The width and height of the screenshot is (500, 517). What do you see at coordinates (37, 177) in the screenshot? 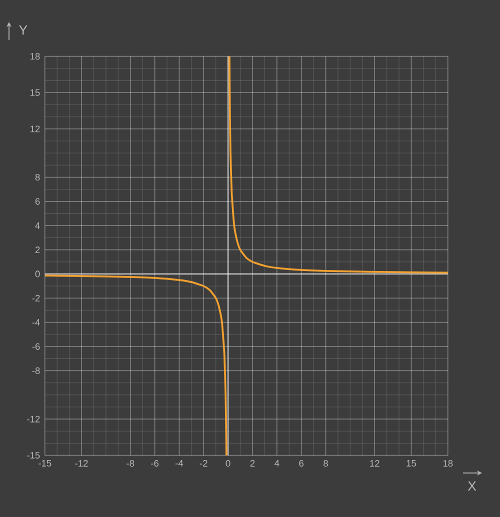
I see `y-tick-label: 8` at bounding box center [37, 177].